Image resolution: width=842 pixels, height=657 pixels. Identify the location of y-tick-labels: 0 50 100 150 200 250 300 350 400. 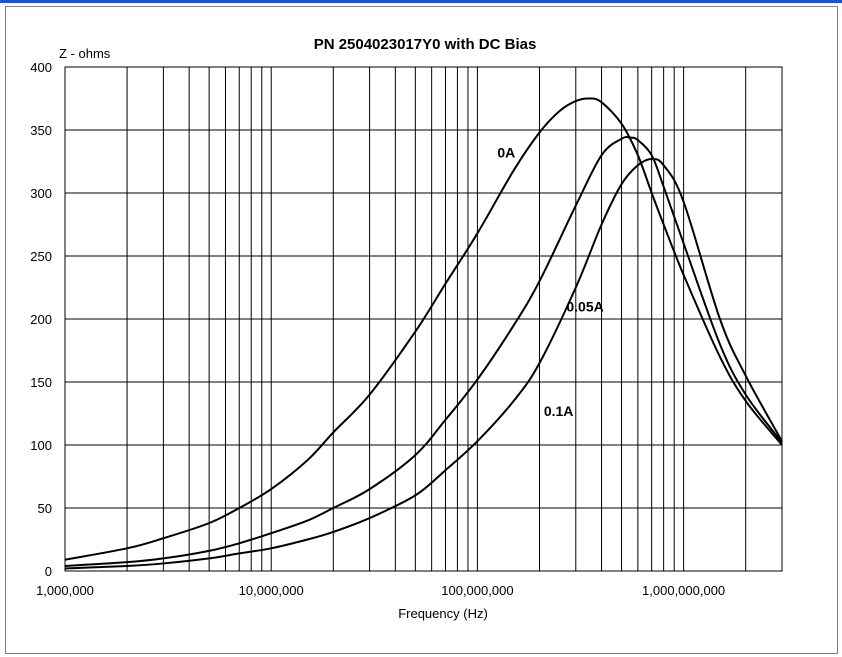
(41, 319).